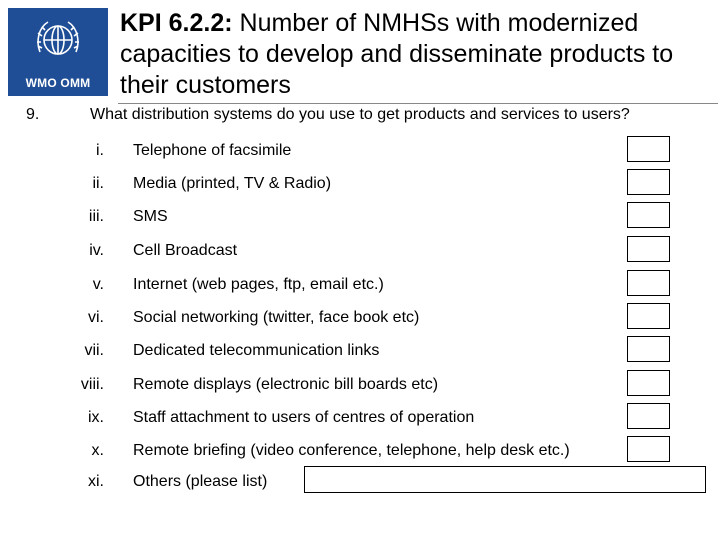 This screenshot has height=540, width=720. What do you see at coordinates (96, 216) in the screenshot?
I see `item-numeral: iii.` at bounding box center [96, 216].